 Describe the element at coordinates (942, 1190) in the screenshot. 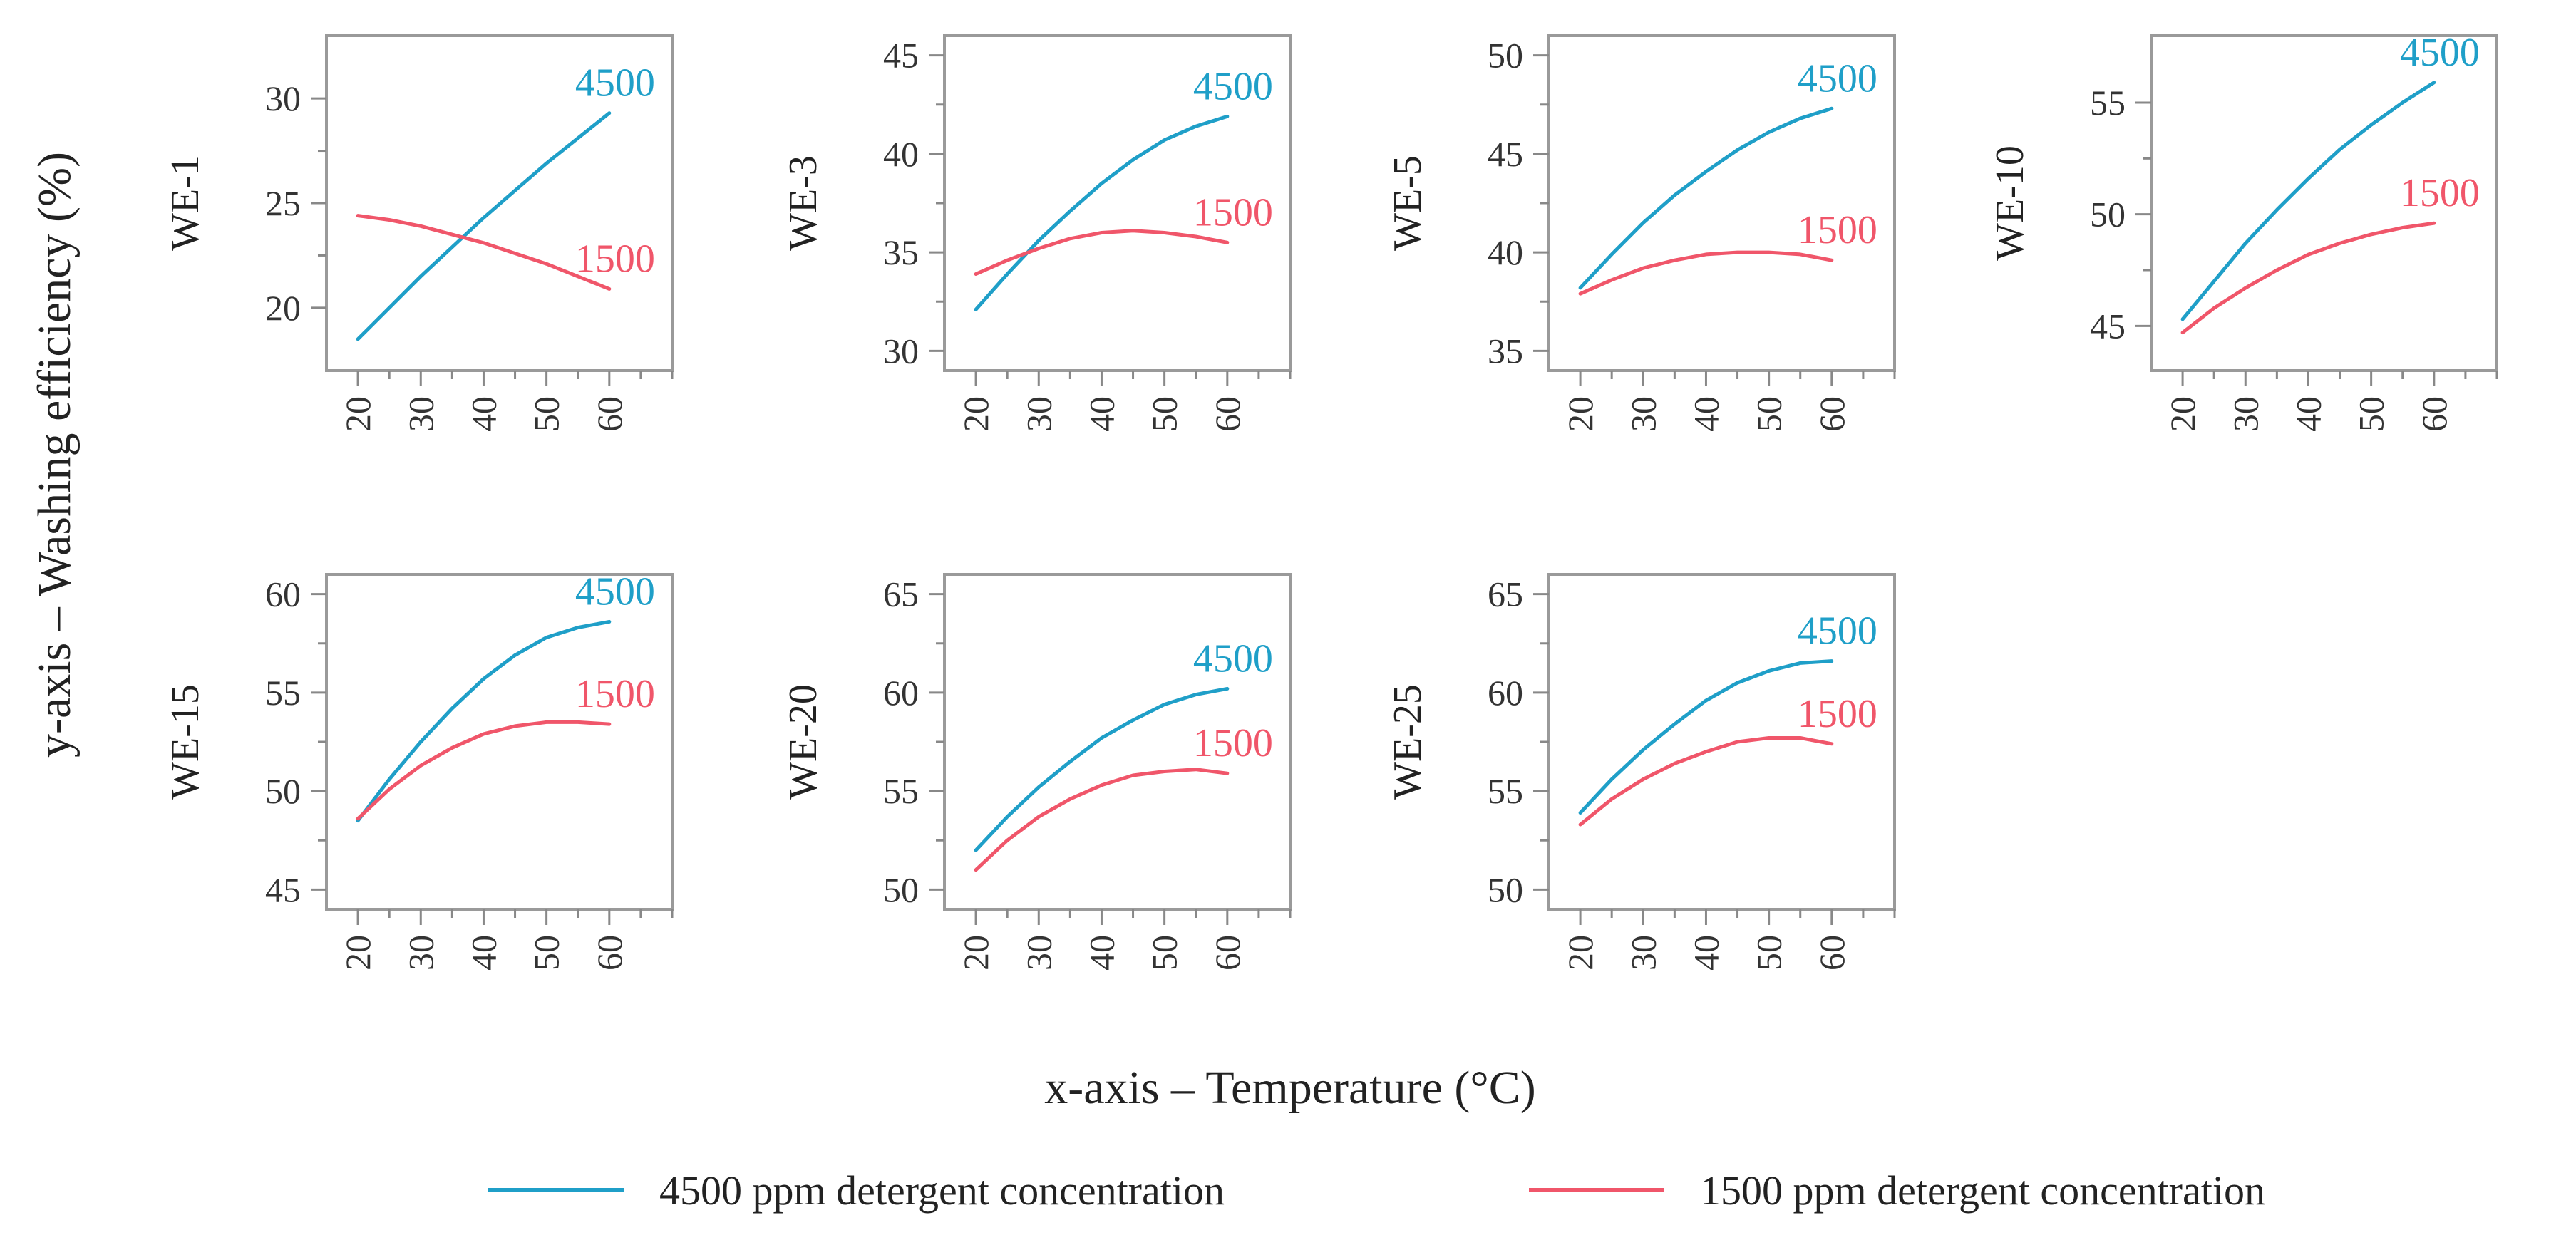

I see `legend-label: 4500 ppm detergent concentration` at that location.